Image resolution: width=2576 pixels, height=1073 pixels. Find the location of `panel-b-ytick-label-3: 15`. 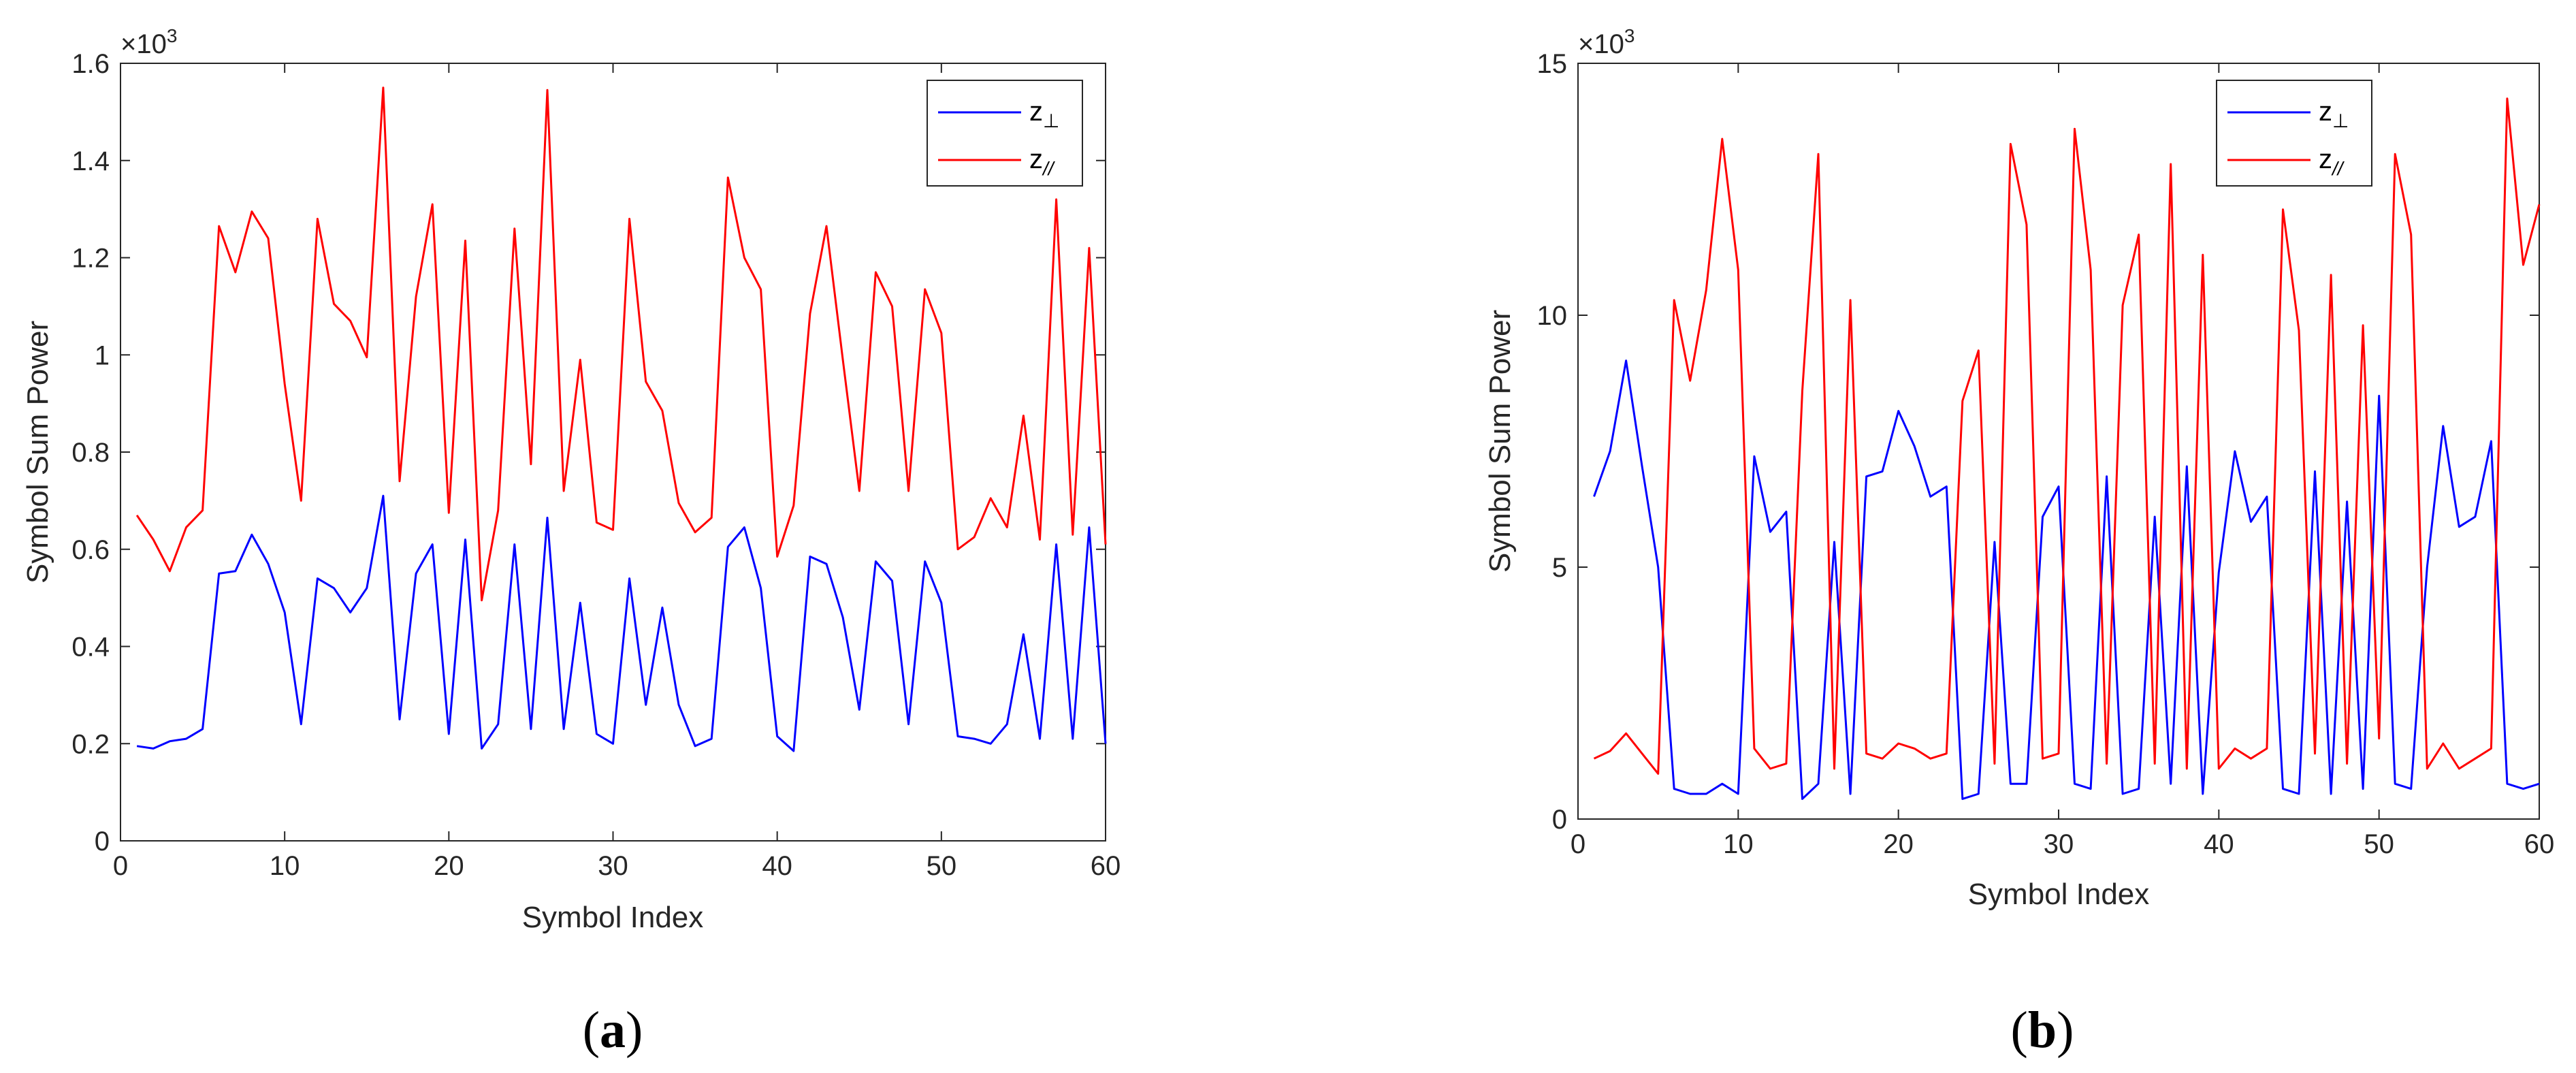

panel-b-ytick-label-3: 15 is located at coordinates (1552, 64).